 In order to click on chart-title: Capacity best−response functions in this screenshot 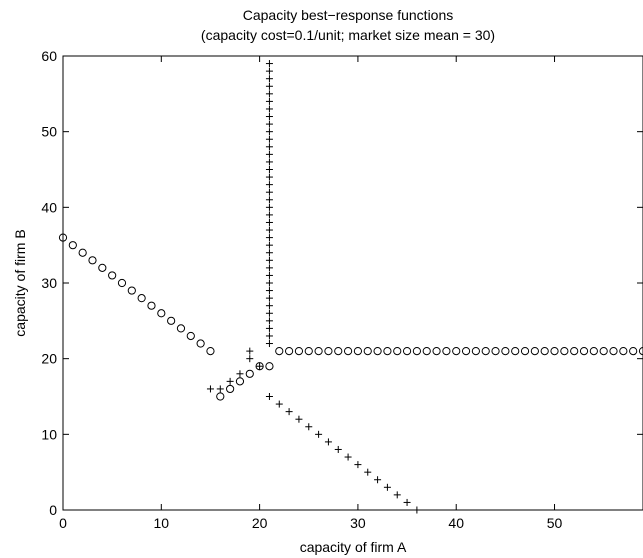, I will do `click(348, 15)`.